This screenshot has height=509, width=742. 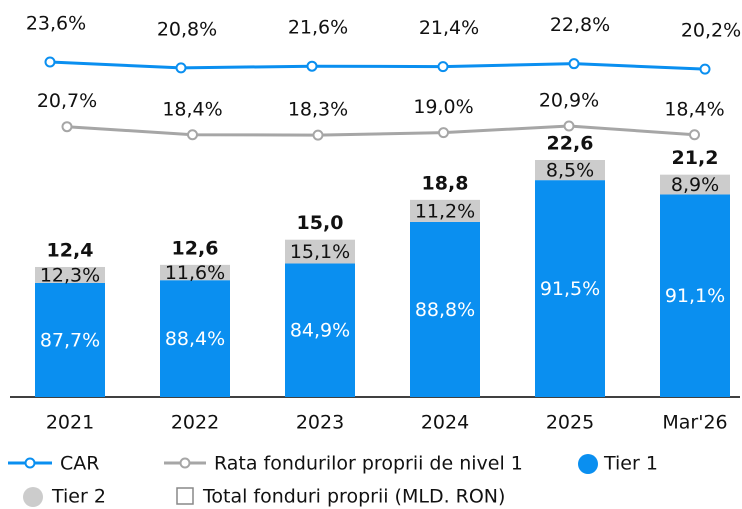 I want to click on total-label: 21,2, so click(x=695, y=158).